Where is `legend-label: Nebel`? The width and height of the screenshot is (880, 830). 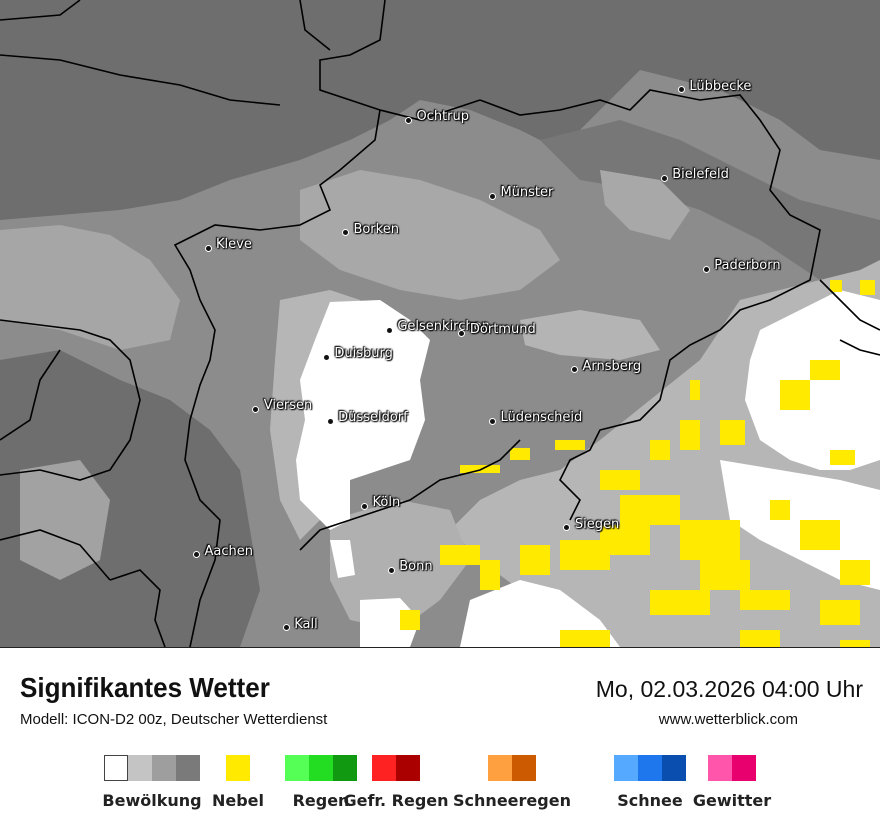
legend-label: Nebel is located at coordinates (238, 800).